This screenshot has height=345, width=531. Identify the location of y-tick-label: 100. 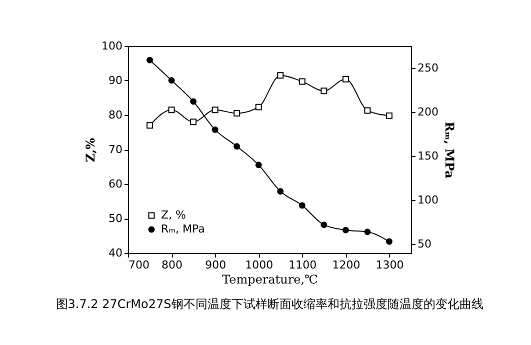
(112, 46).